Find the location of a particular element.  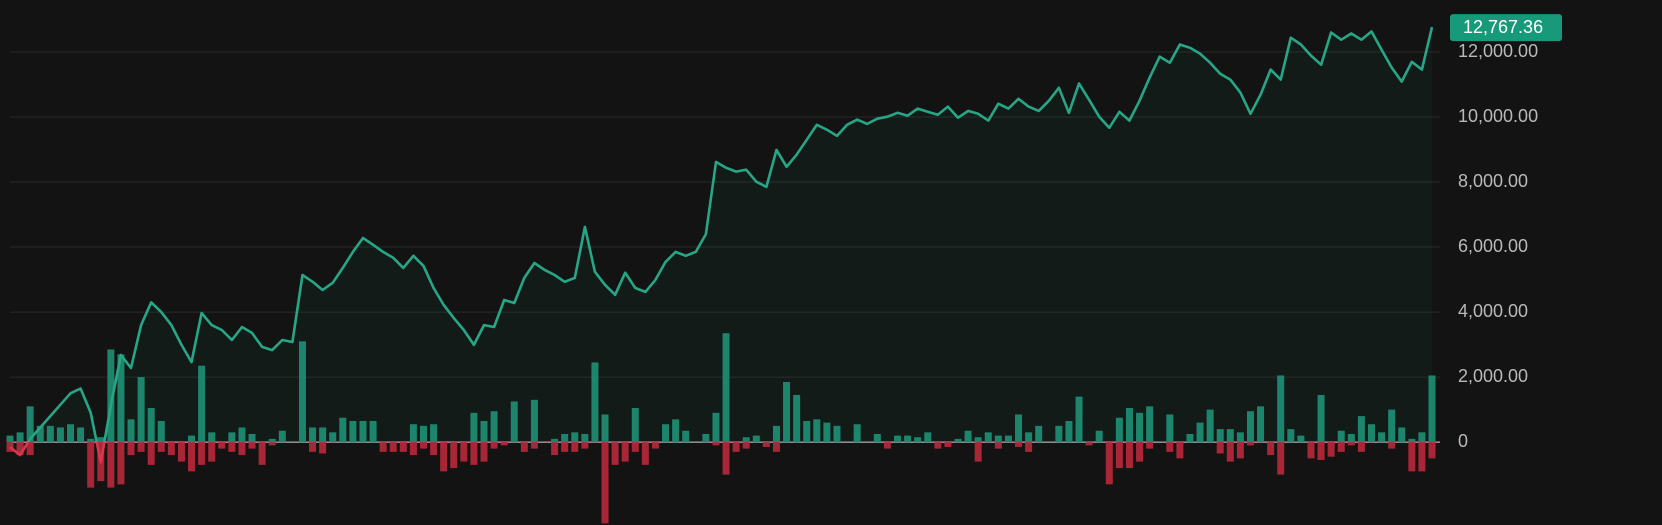

y-tick-label: 6,000.00 is located at coordinates (1493, 246).